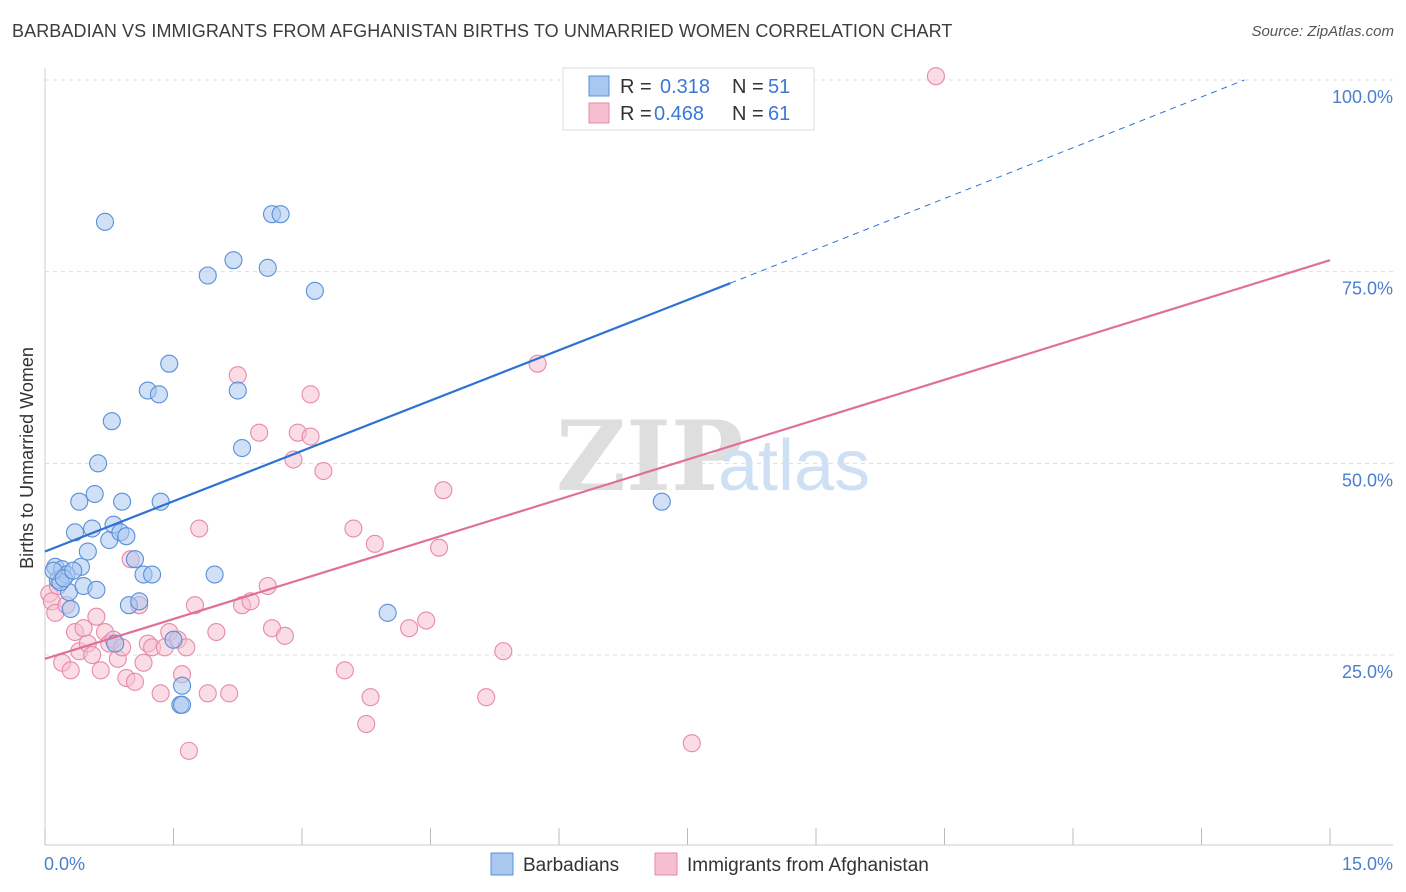 The image size is (1406, 892). Describe the element at coordinates (685, 87) in the screenshot. I see `legend-r-value-1: 0.318` at that location.